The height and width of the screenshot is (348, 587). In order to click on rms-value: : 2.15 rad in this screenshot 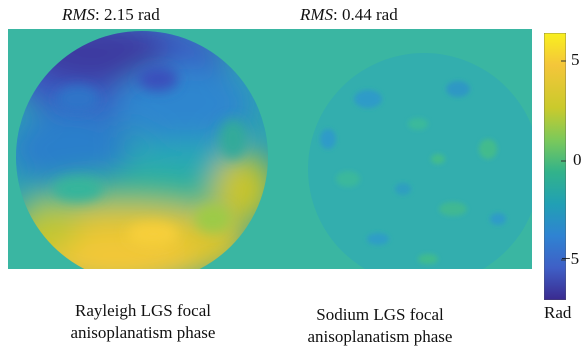, I will do `click(127, 14)`.